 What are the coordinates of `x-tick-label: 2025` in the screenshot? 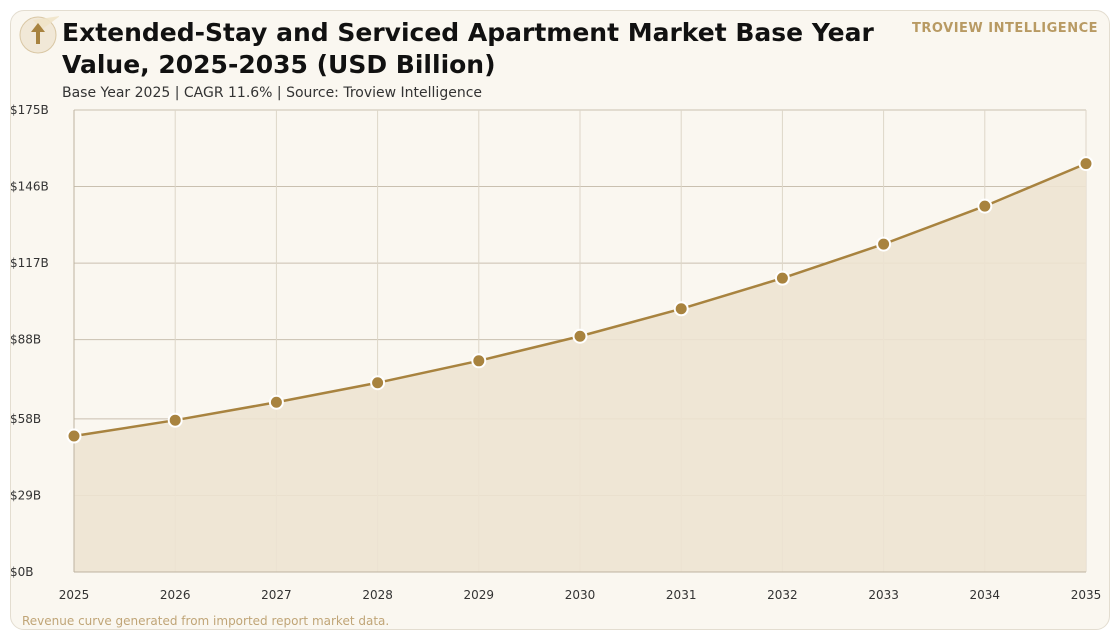 It's located at (74, 595).